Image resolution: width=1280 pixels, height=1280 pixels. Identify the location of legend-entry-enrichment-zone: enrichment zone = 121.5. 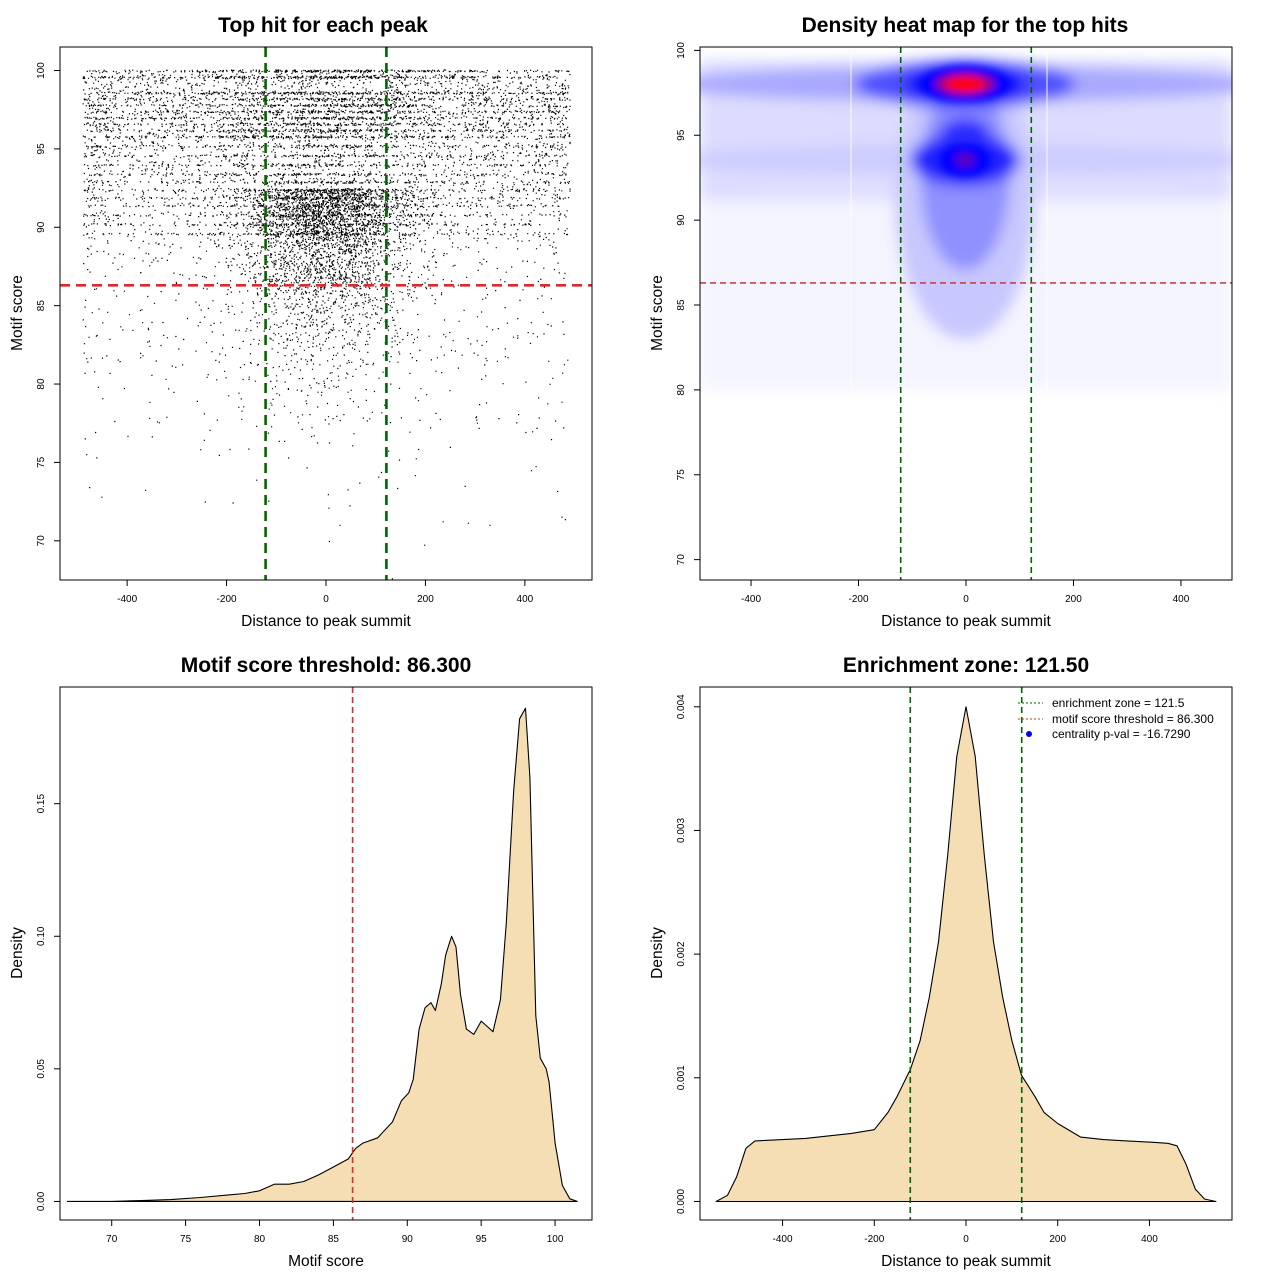
(1101, 703).